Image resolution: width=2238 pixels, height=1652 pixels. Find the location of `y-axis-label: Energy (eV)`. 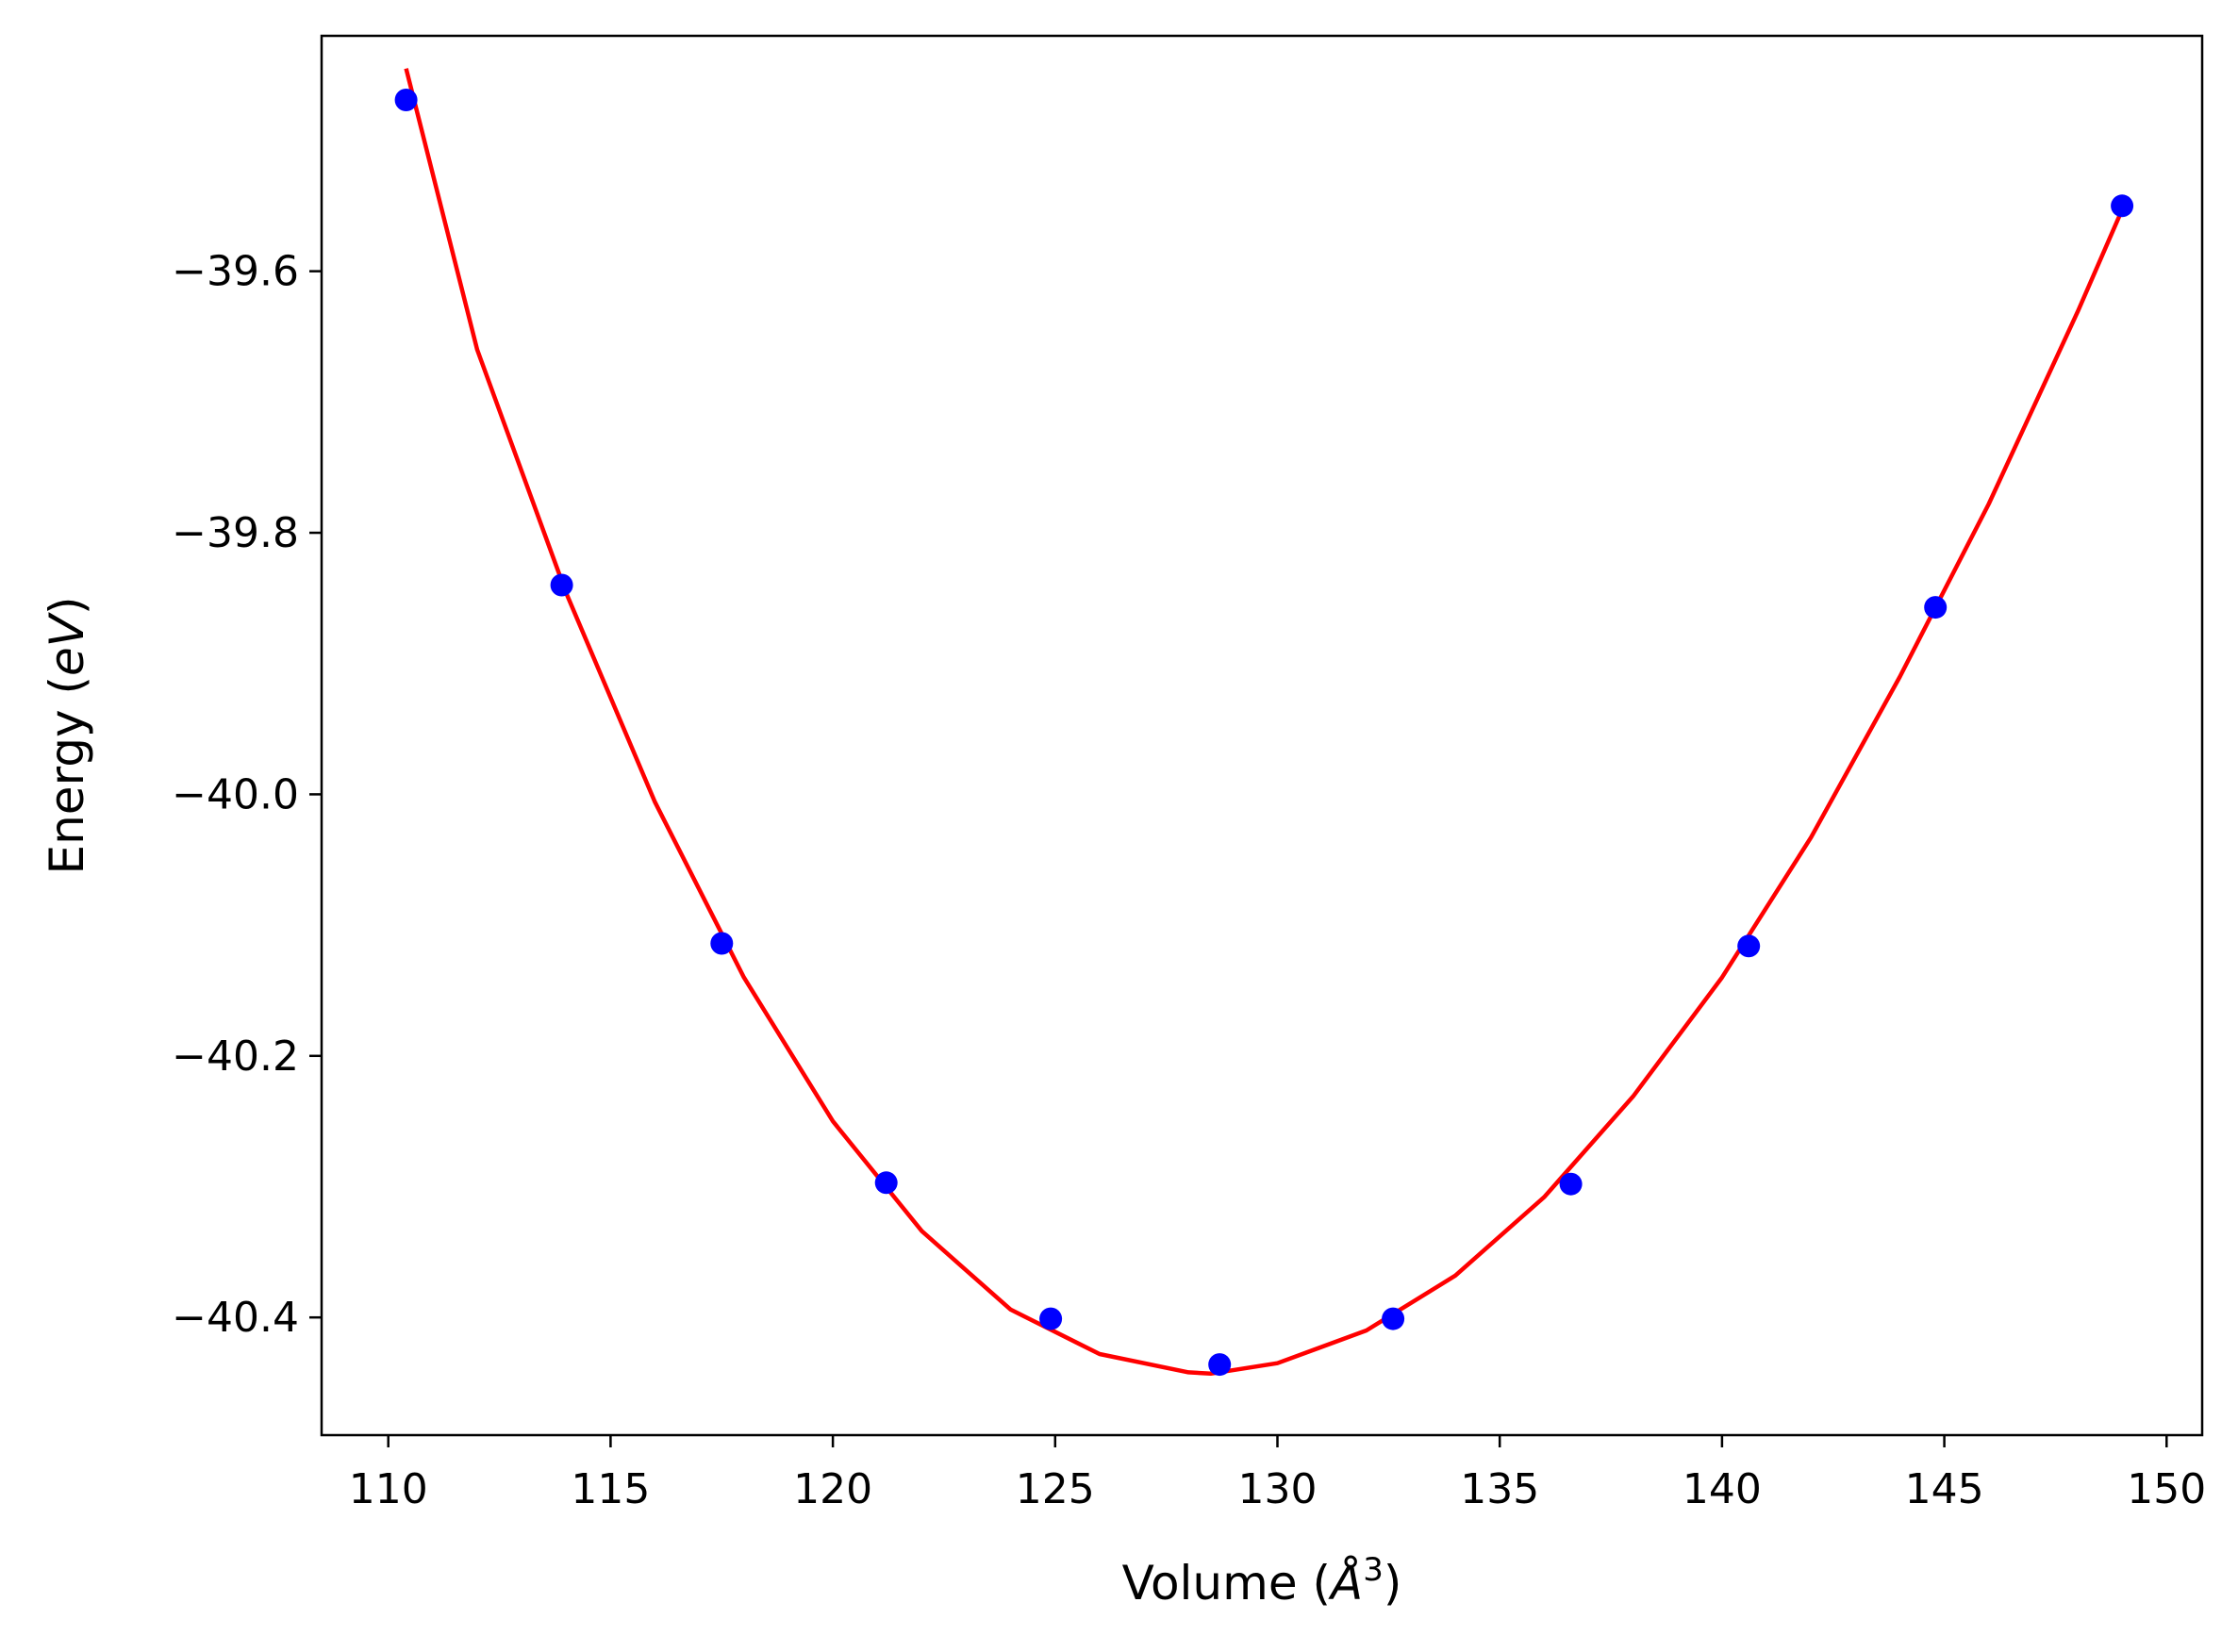

y-axis-label: Energy (eV) is located at coordinates (67, 736).